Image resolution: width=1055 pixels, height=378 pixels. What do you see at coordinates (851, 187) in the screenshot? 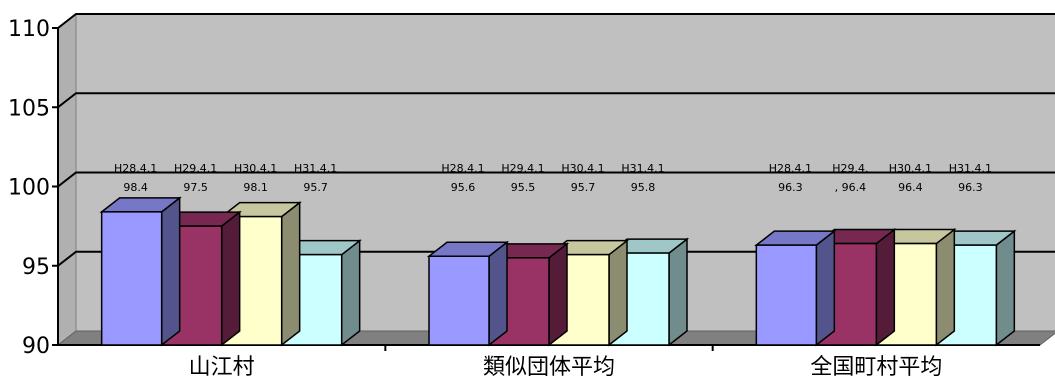
I see `data-label-value: , 96.4` at bounding box center [851, 187].